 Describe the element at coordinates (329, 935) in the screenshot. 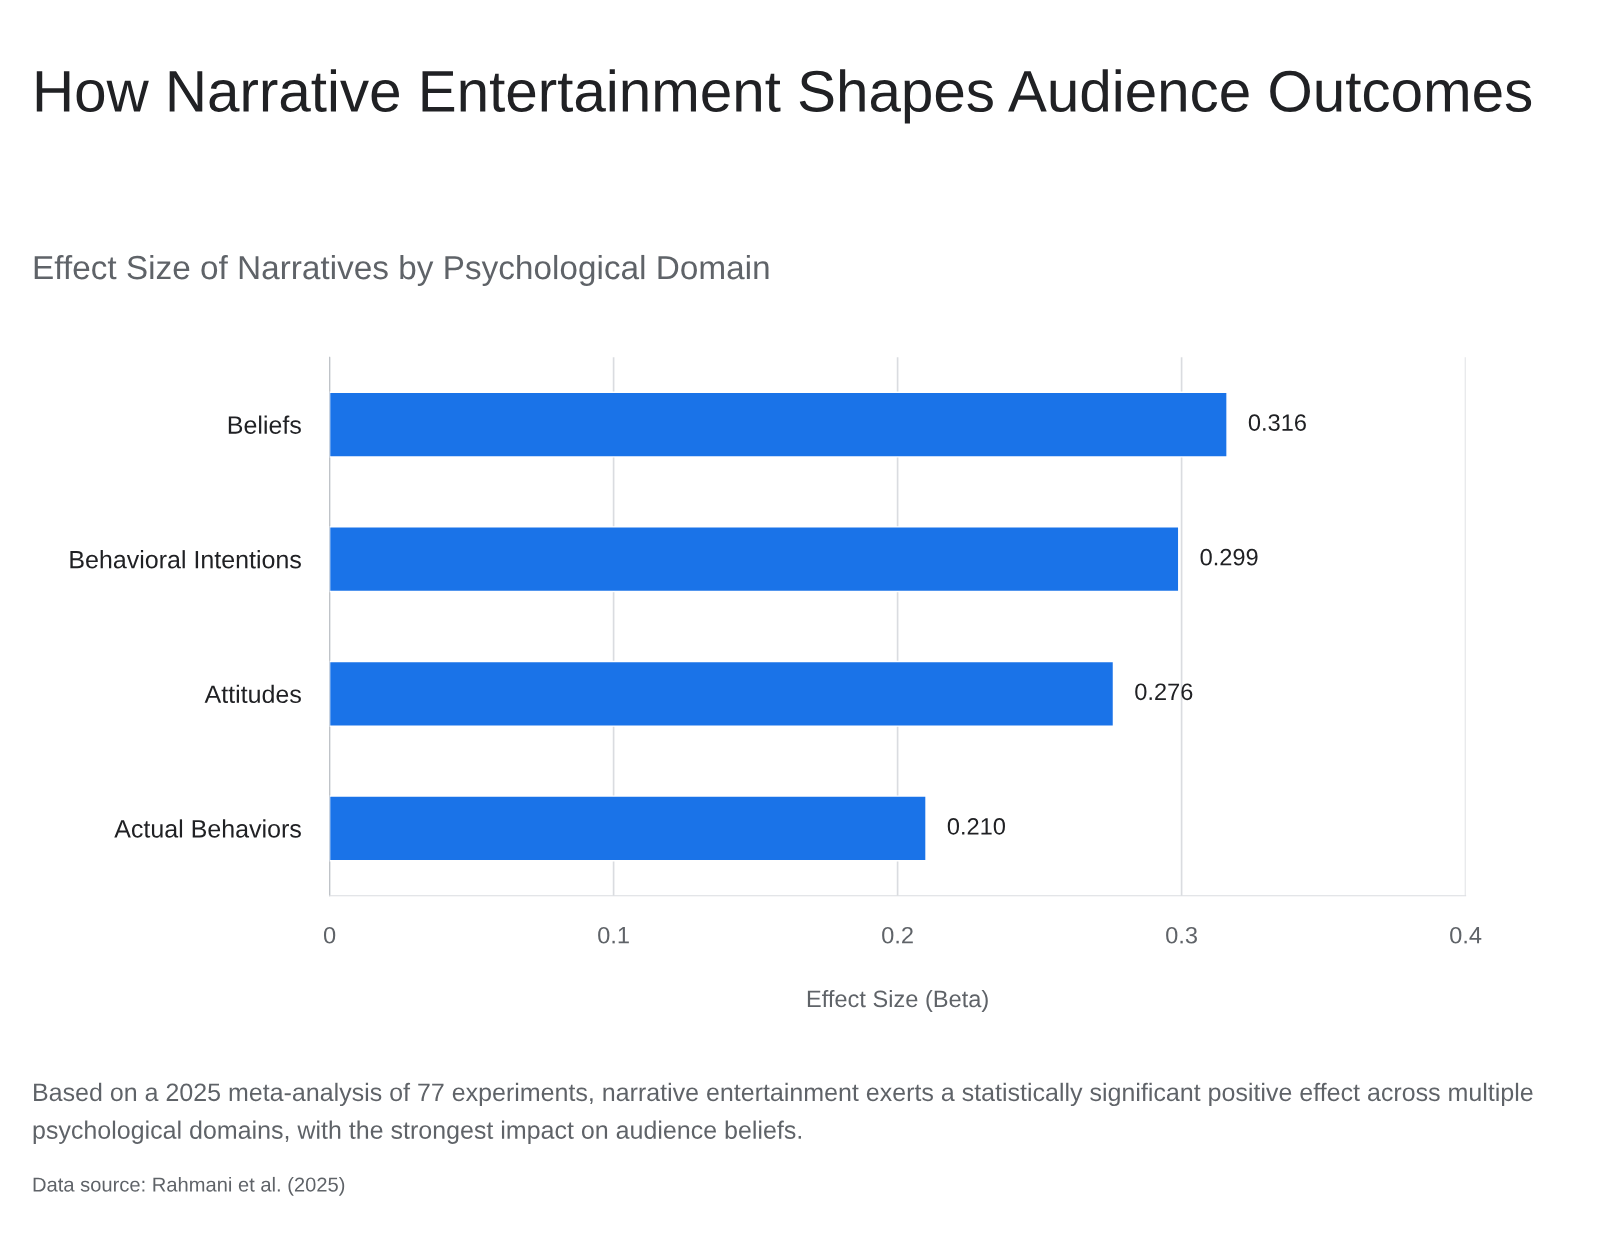

I see `x-tick-label: 0` at that location.